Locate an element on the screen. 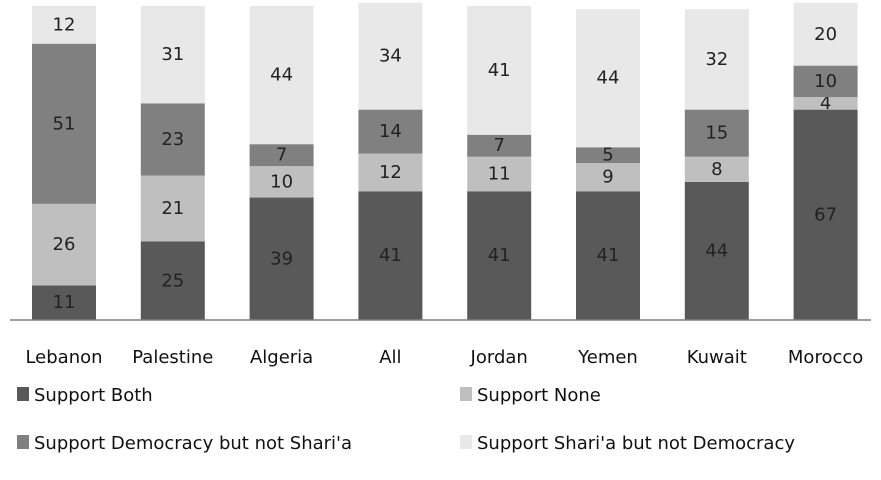 The image size is (881, 480). data-label-lebanon-support-shari-a-but-not-democracy: 12 is located at coordinates (64, 24).